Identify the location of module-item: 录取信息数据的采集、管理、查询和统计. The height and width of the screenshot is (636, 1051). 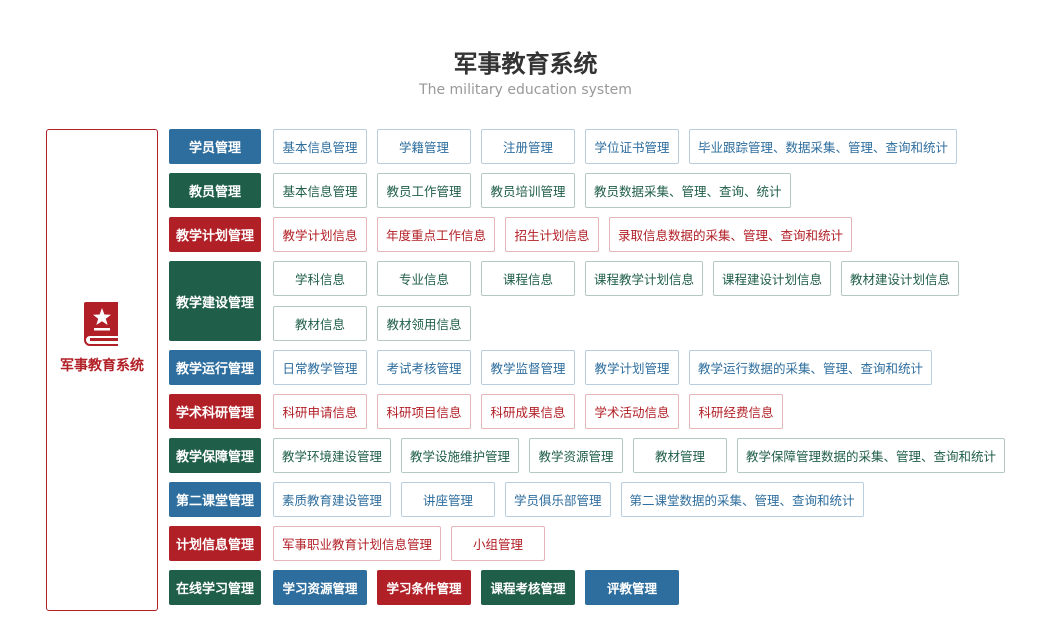
(731, 234).